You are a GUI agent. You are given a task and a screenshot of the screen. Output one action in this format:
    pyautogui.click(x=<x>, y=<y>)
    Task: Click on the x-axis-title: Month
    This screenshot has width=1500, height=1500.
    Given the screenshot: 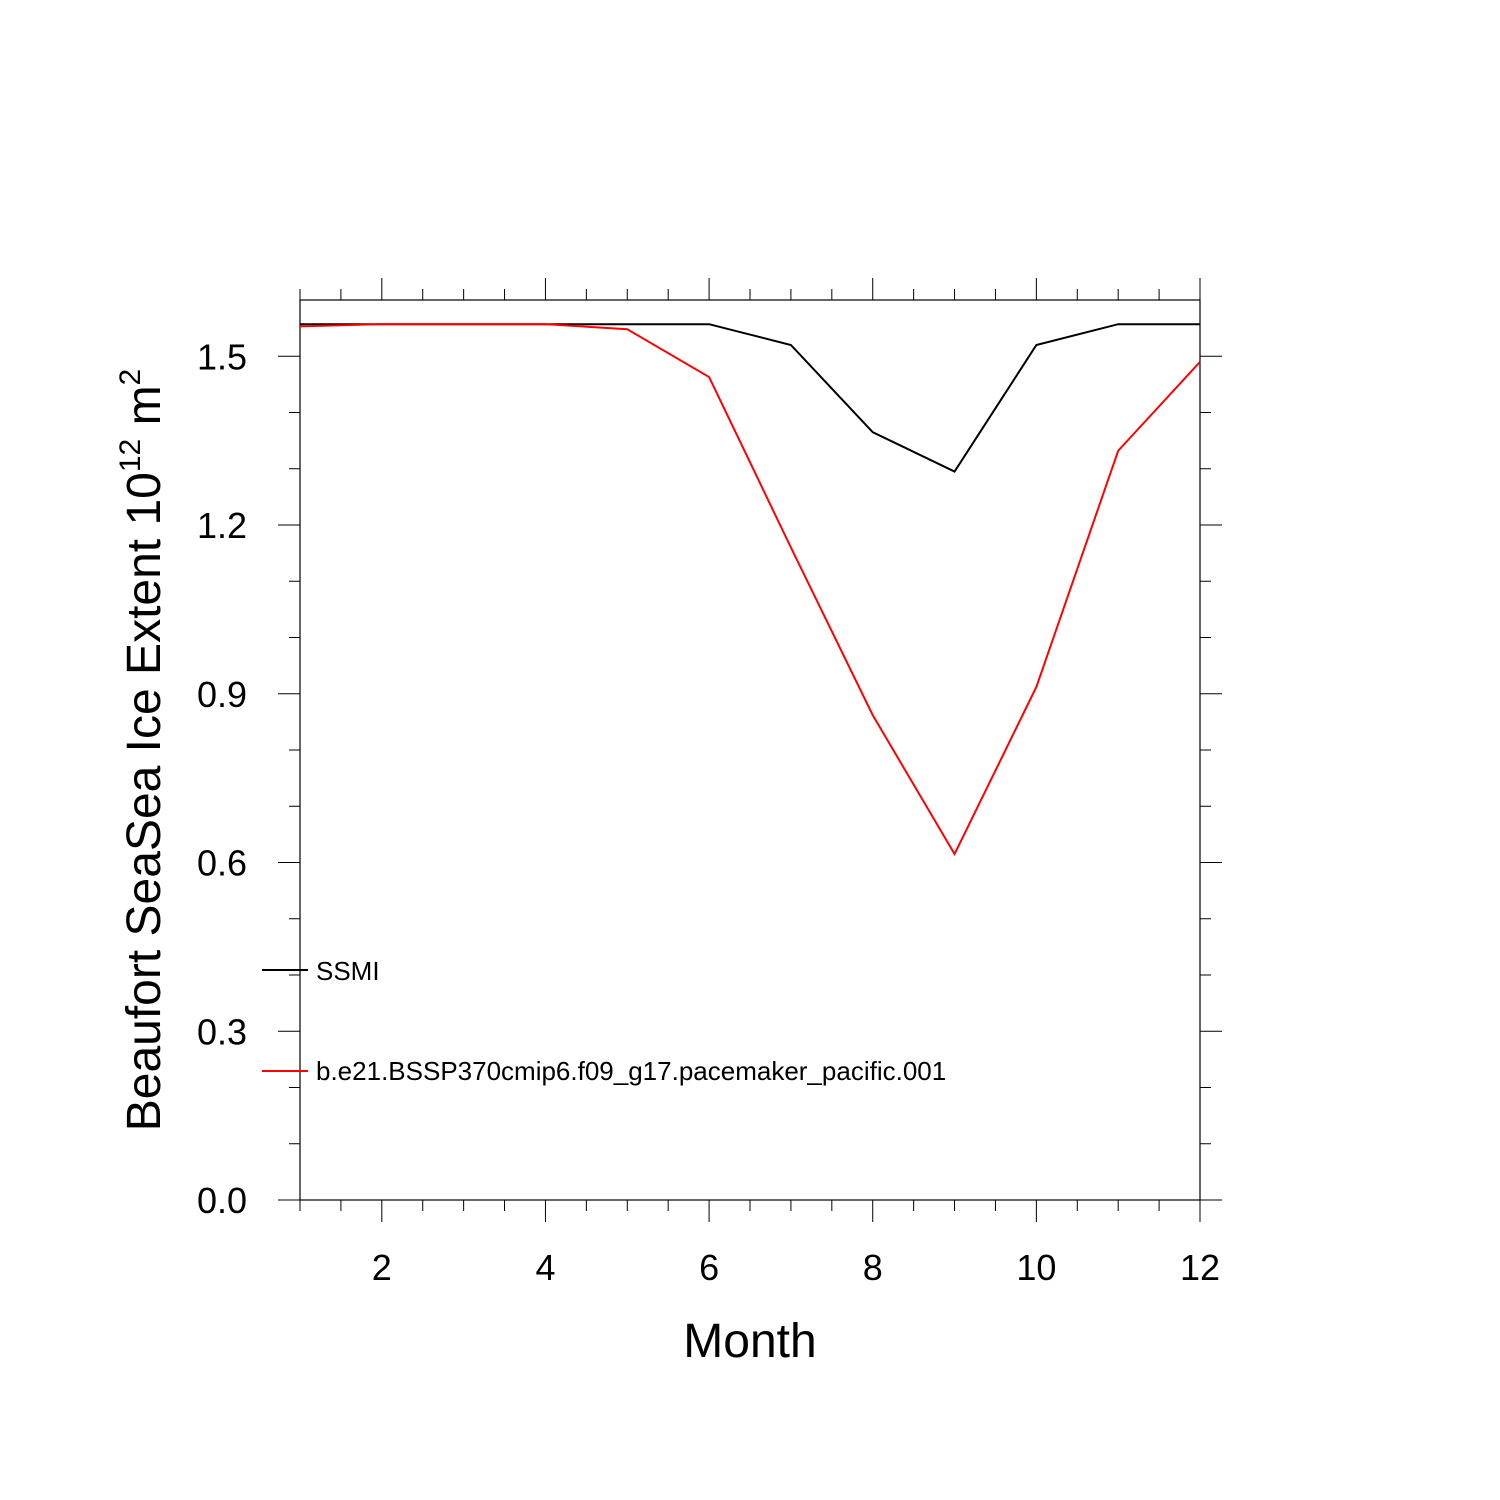 What is the action you would take?
    pyautogui.click(x=749, y=1341)
    